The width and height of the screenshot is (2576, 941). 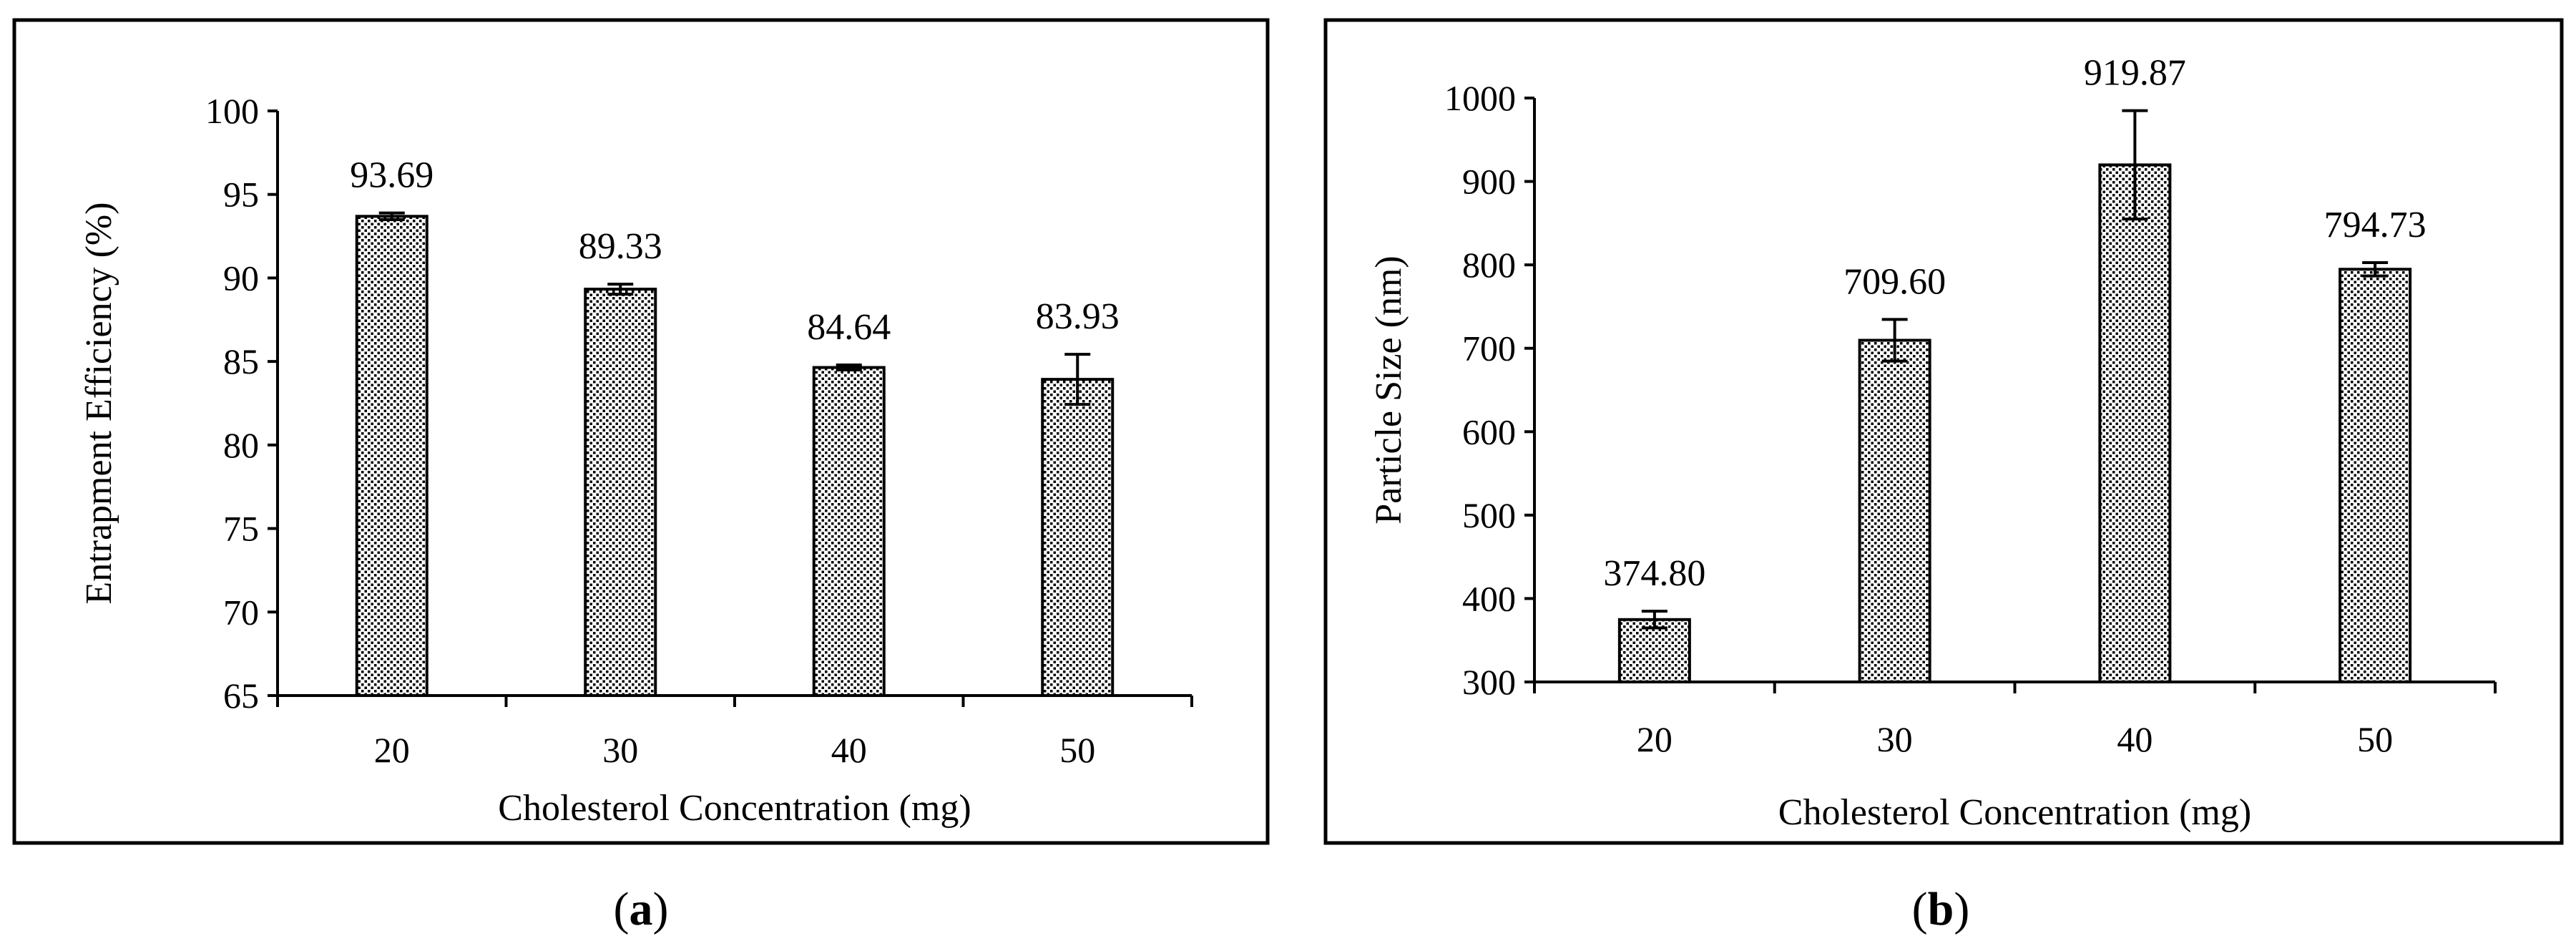 I want to click on y-tick-label-b: 1000, so click(x=1480, y=98).